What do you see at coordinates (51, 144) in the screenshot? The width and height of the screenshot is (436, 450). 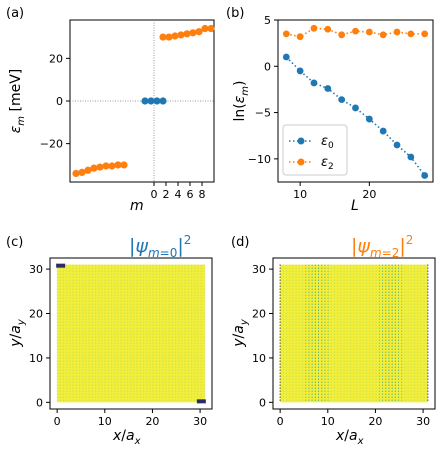 I see `y-tick-label: −20` at bounding box center [51, 144].